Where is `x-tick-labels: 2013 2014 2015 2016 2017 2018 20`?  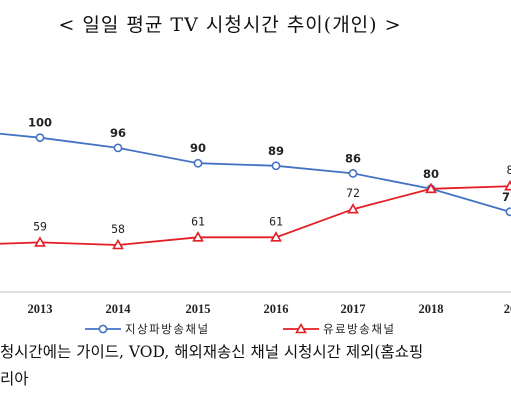 x-tick-labels: 2013 2014 2015 2016 2017 2018 20 is located at coordinates (269, 309).